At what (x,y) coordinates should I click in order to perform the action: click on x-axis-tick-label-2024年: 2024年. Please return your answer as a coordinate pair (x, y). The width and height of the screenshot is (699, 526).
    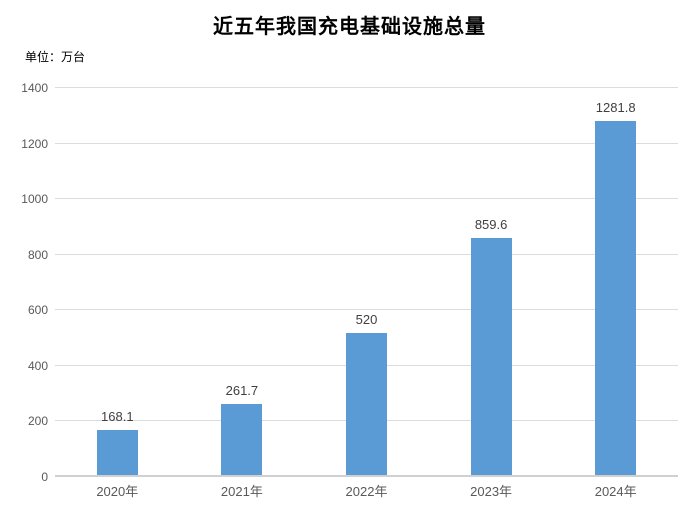
    Looking at the image, I should click on (615, 491).